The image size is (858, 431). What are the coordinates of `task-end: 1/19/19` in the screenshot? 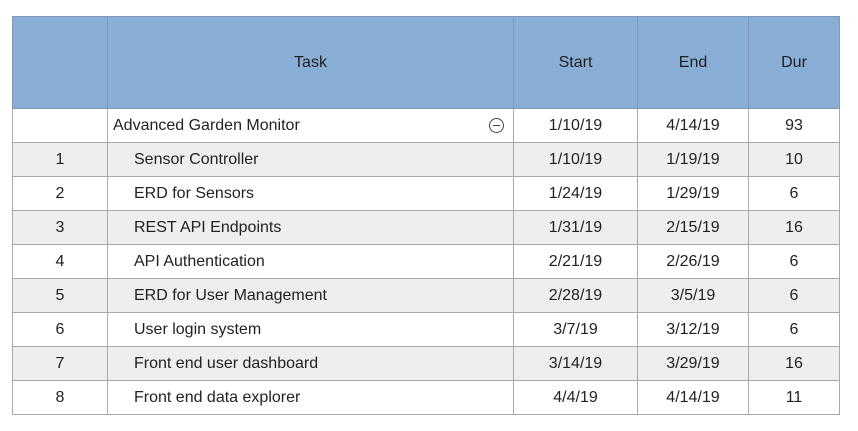 It's located at (693, 159).